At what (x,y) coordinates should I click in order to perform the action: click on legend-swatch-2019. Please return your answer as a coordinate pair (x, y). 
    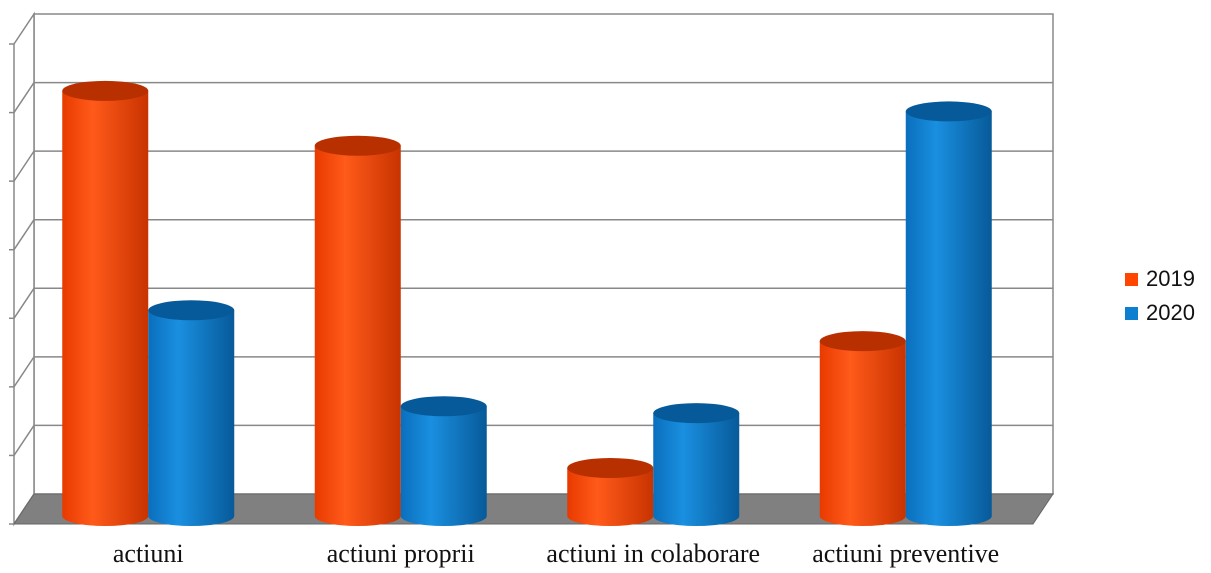
    Looking at the image, I should click on (1131, 279).